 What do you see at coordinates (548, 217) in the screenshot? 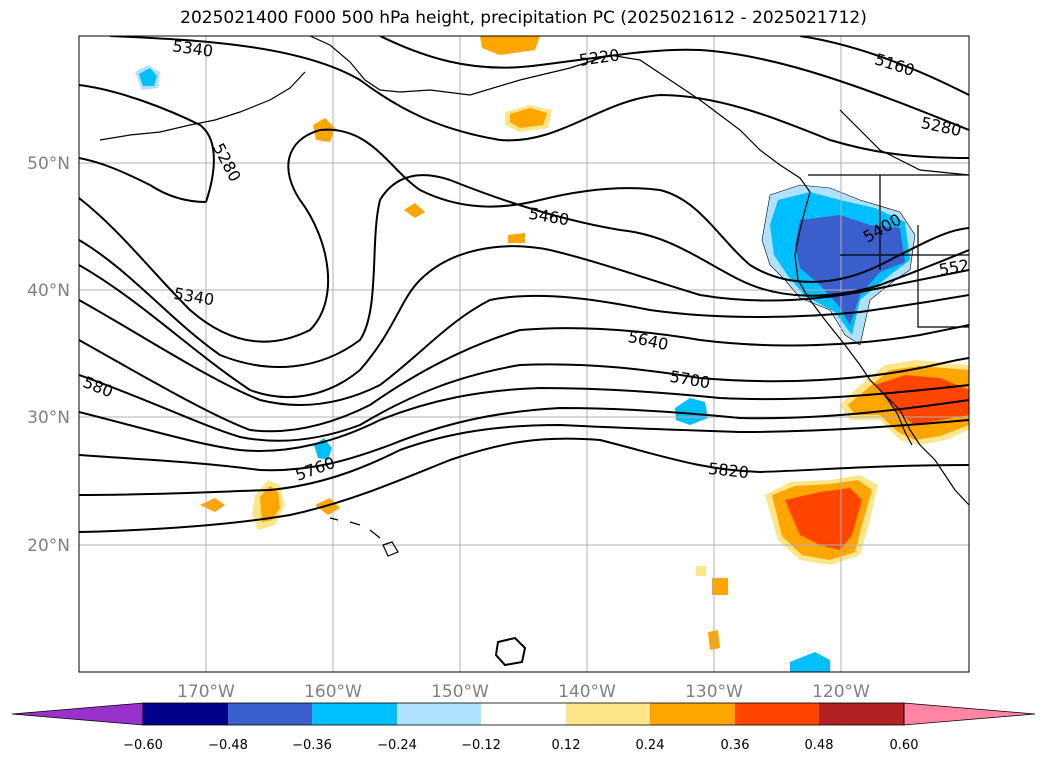
I see `contour-label-5460: 5460` at bounding box center [548, 217].